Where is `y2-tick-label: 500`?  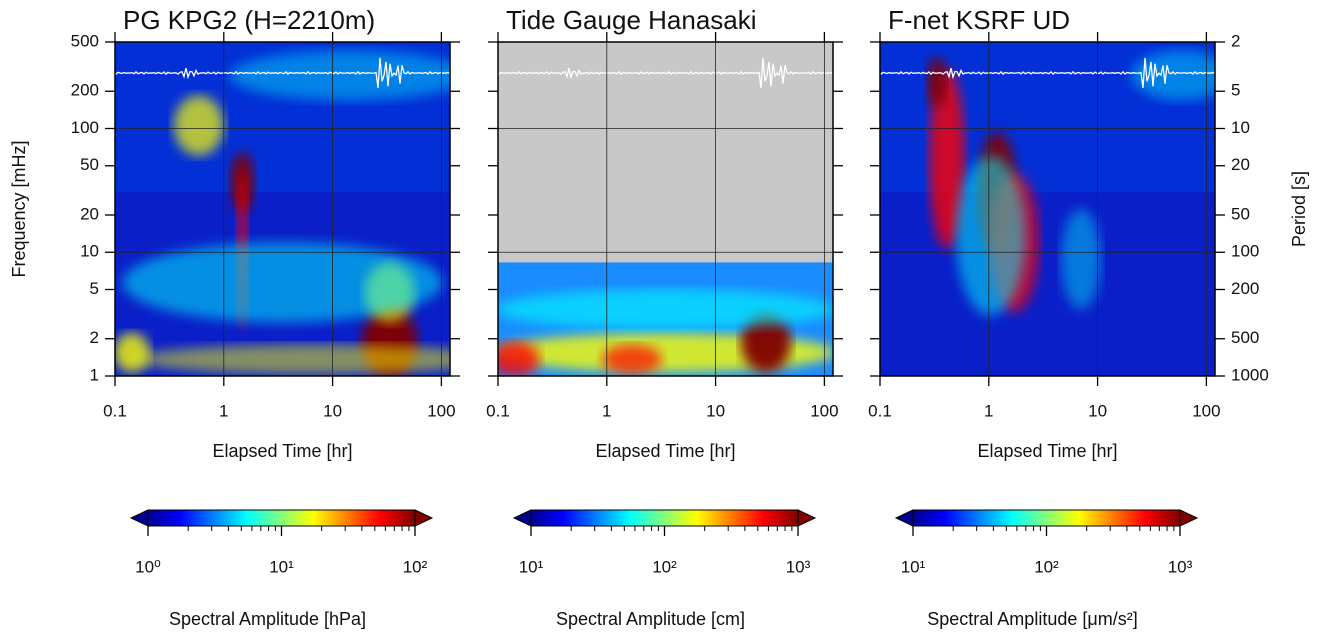 y2-tick-label: 500 is located at coordinates (1245, 337).